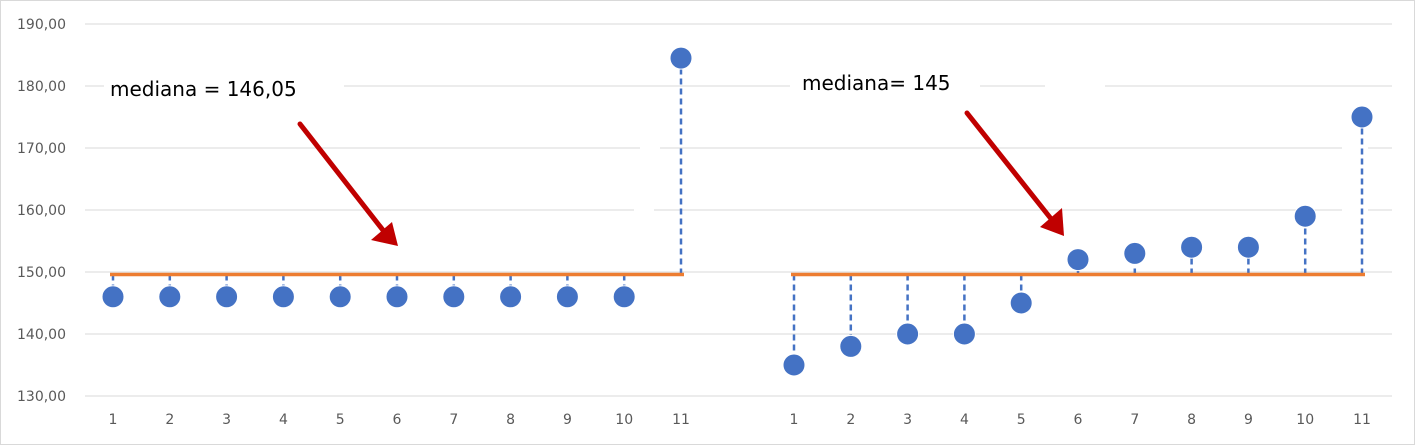  What do you see at coordinates (41, 149) in the screenshot?
I see `y-tick-label: 170,00` at bounding box center [41, 149].